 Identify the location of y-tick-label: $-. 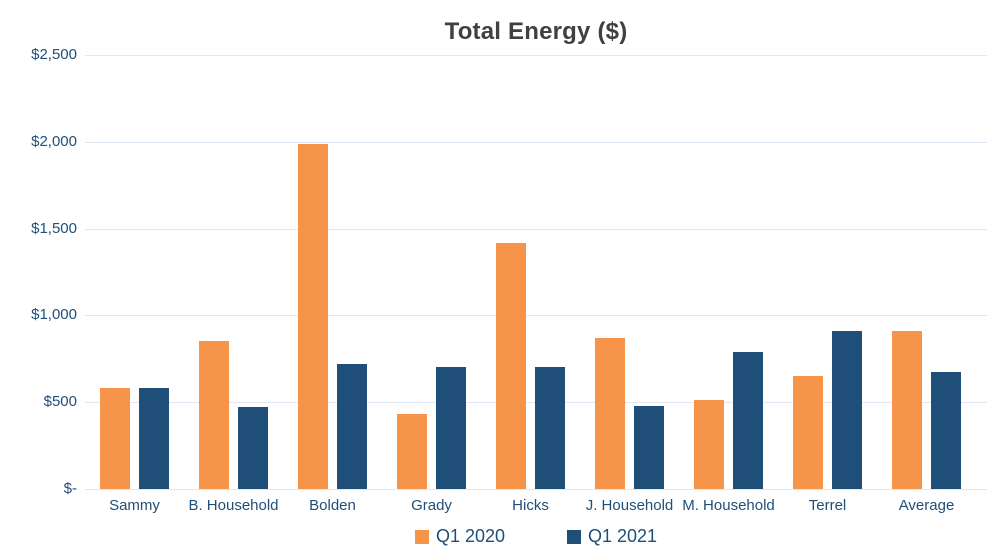
(70, 488).